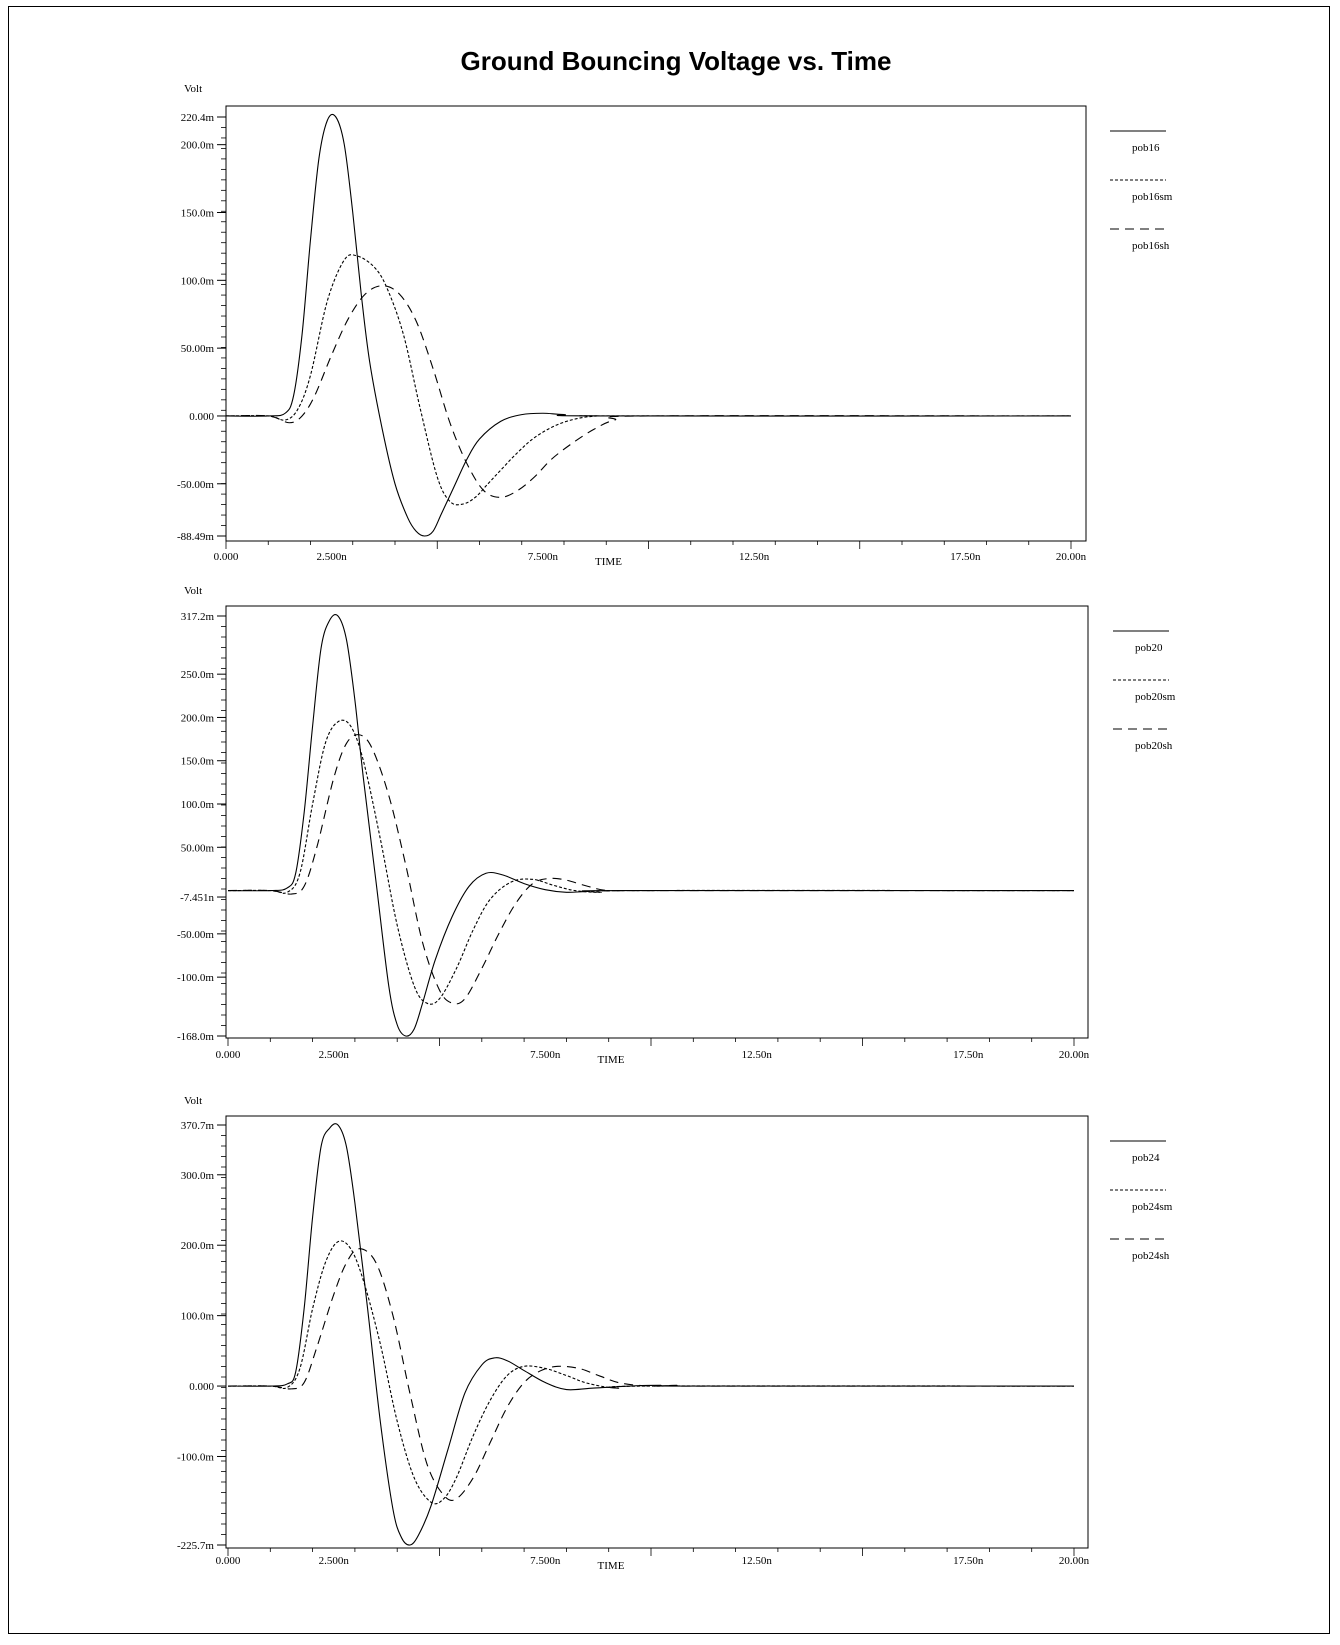  I want to click on series-line-pob16sm, so click(648, 380).